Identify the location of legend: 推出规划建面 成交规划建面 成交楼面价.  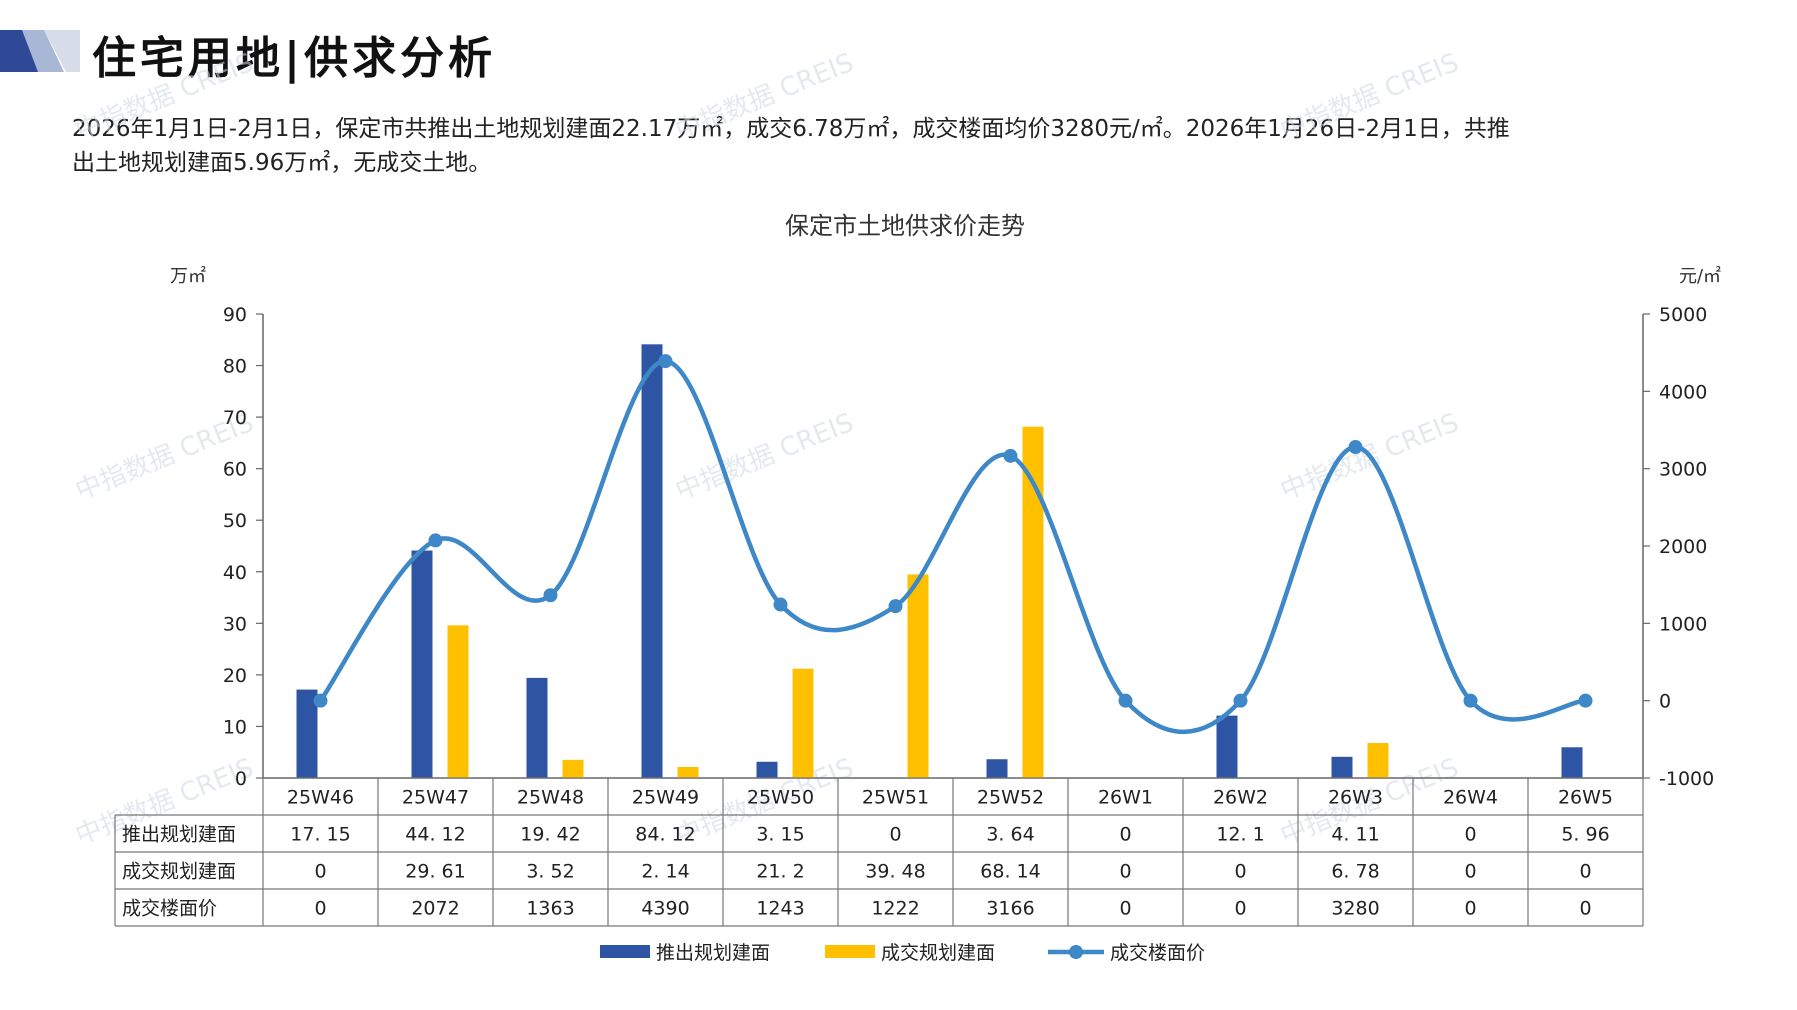
(902, 953).